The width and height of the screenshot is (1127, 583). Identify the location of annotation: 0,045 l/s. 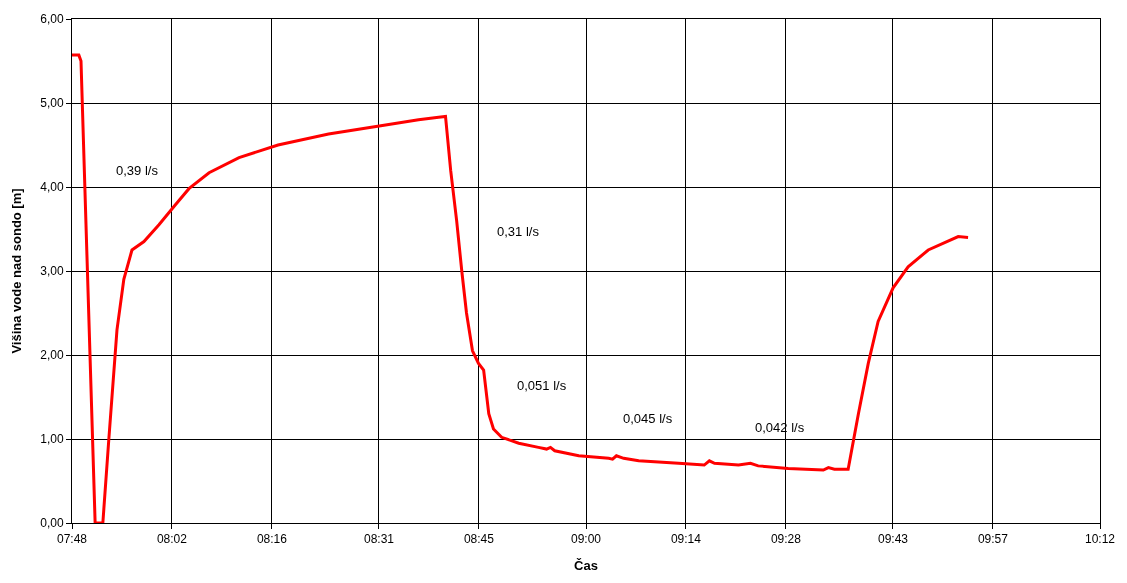
(648, 418).